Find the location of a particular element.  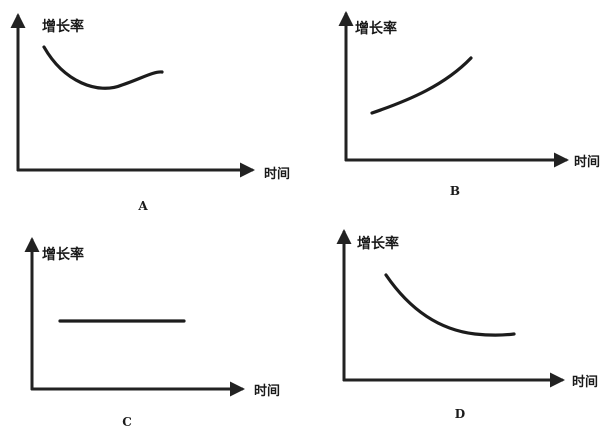

panel-c-x-axis-label: 时间 is located at coordinates (267, 391).